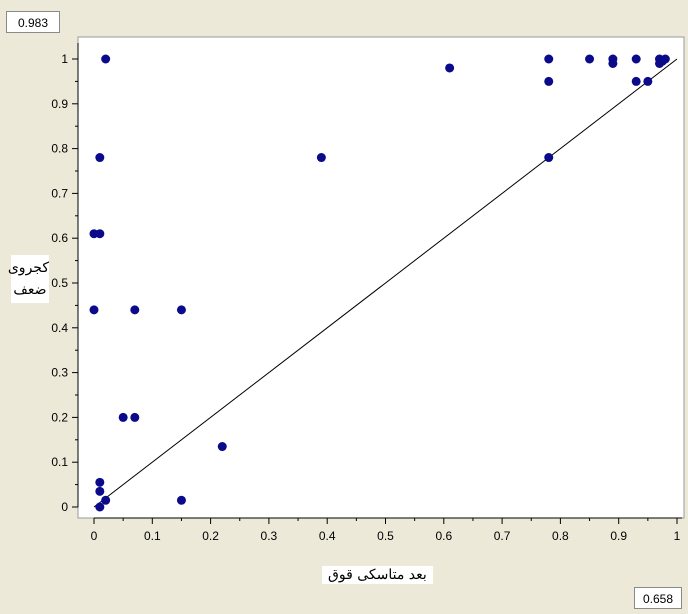 This screenshot has width=688, height=614. What do you see at coordinates (59, 104) in the screenshot?
I see `y-tick-label: 0.9` at bounding box center [59, 104].